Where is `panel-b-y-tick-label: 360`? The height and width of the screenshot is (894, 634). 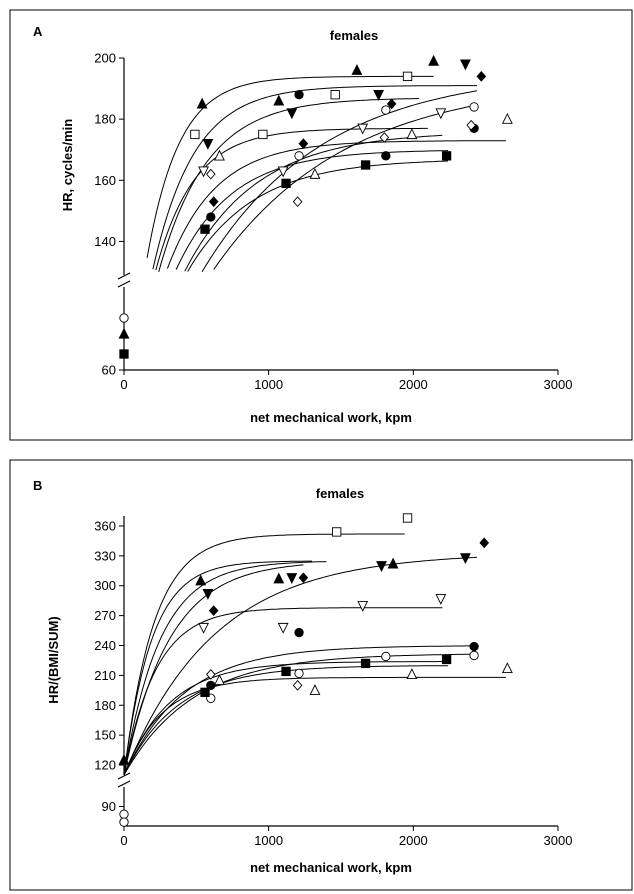 panel-b-y-tick-label: 360 is located at coordinates (105, 525).